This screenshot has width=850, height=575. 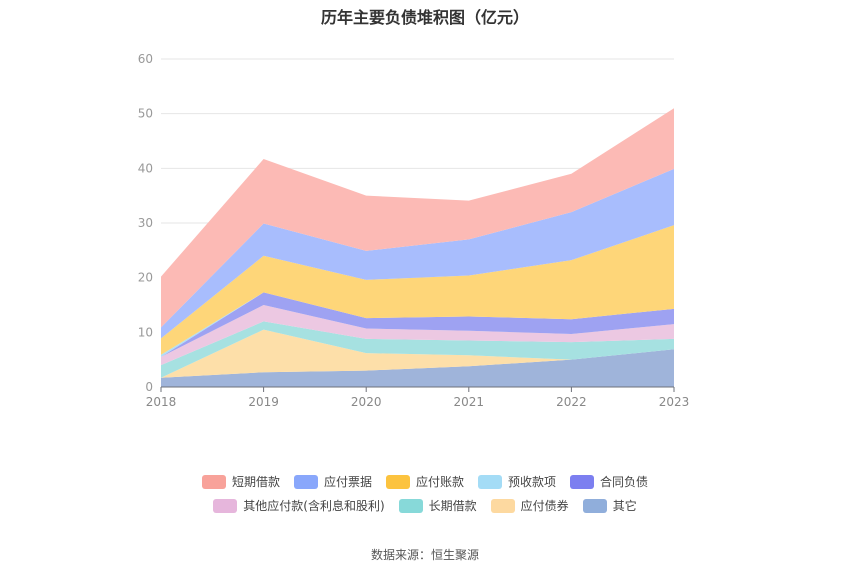 What do you see at coordinates (532, 482) in the screenshot?
I see `legend-label: 预收款项` at bounding box center [532, 482].